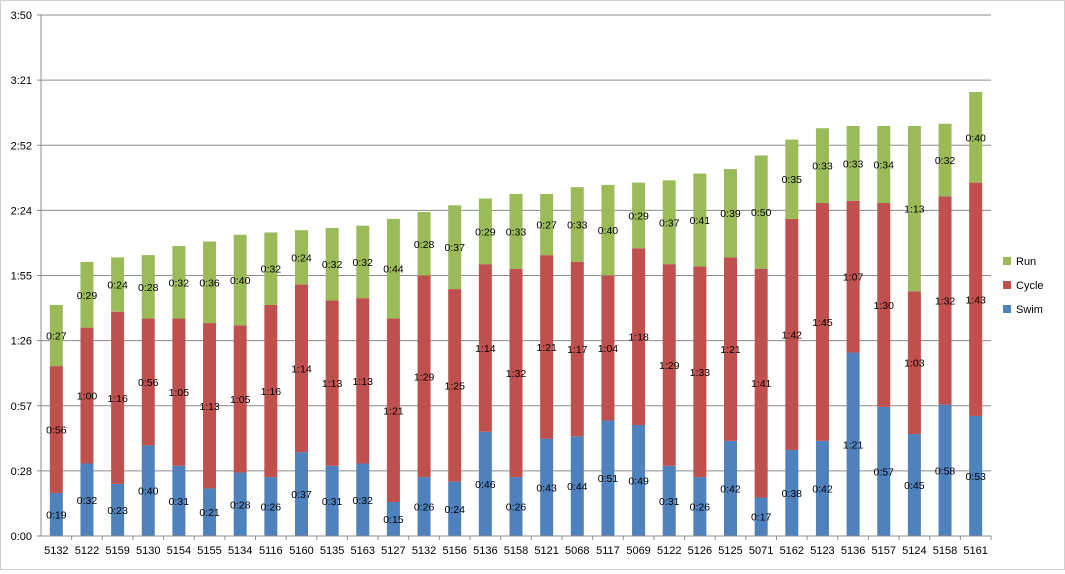  I want to click on data-label-swim: 0:45, so click(914, 486).